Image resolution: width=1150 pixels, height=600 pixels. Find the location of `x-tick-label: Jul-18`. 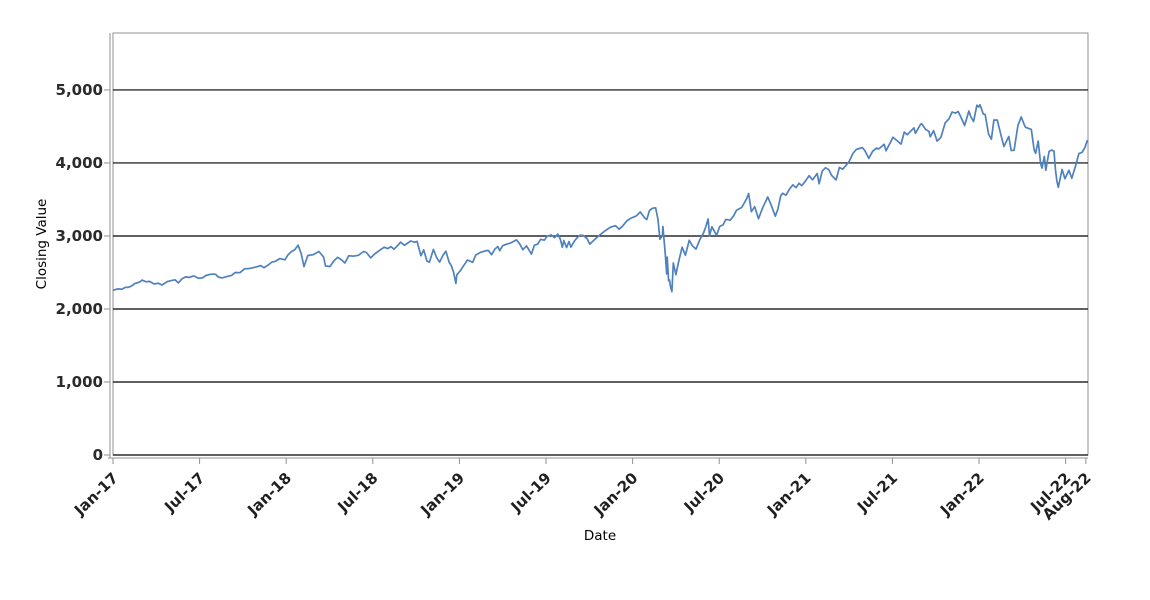

x-tick-label: Jul-18 is located at coordinates (357, 492).